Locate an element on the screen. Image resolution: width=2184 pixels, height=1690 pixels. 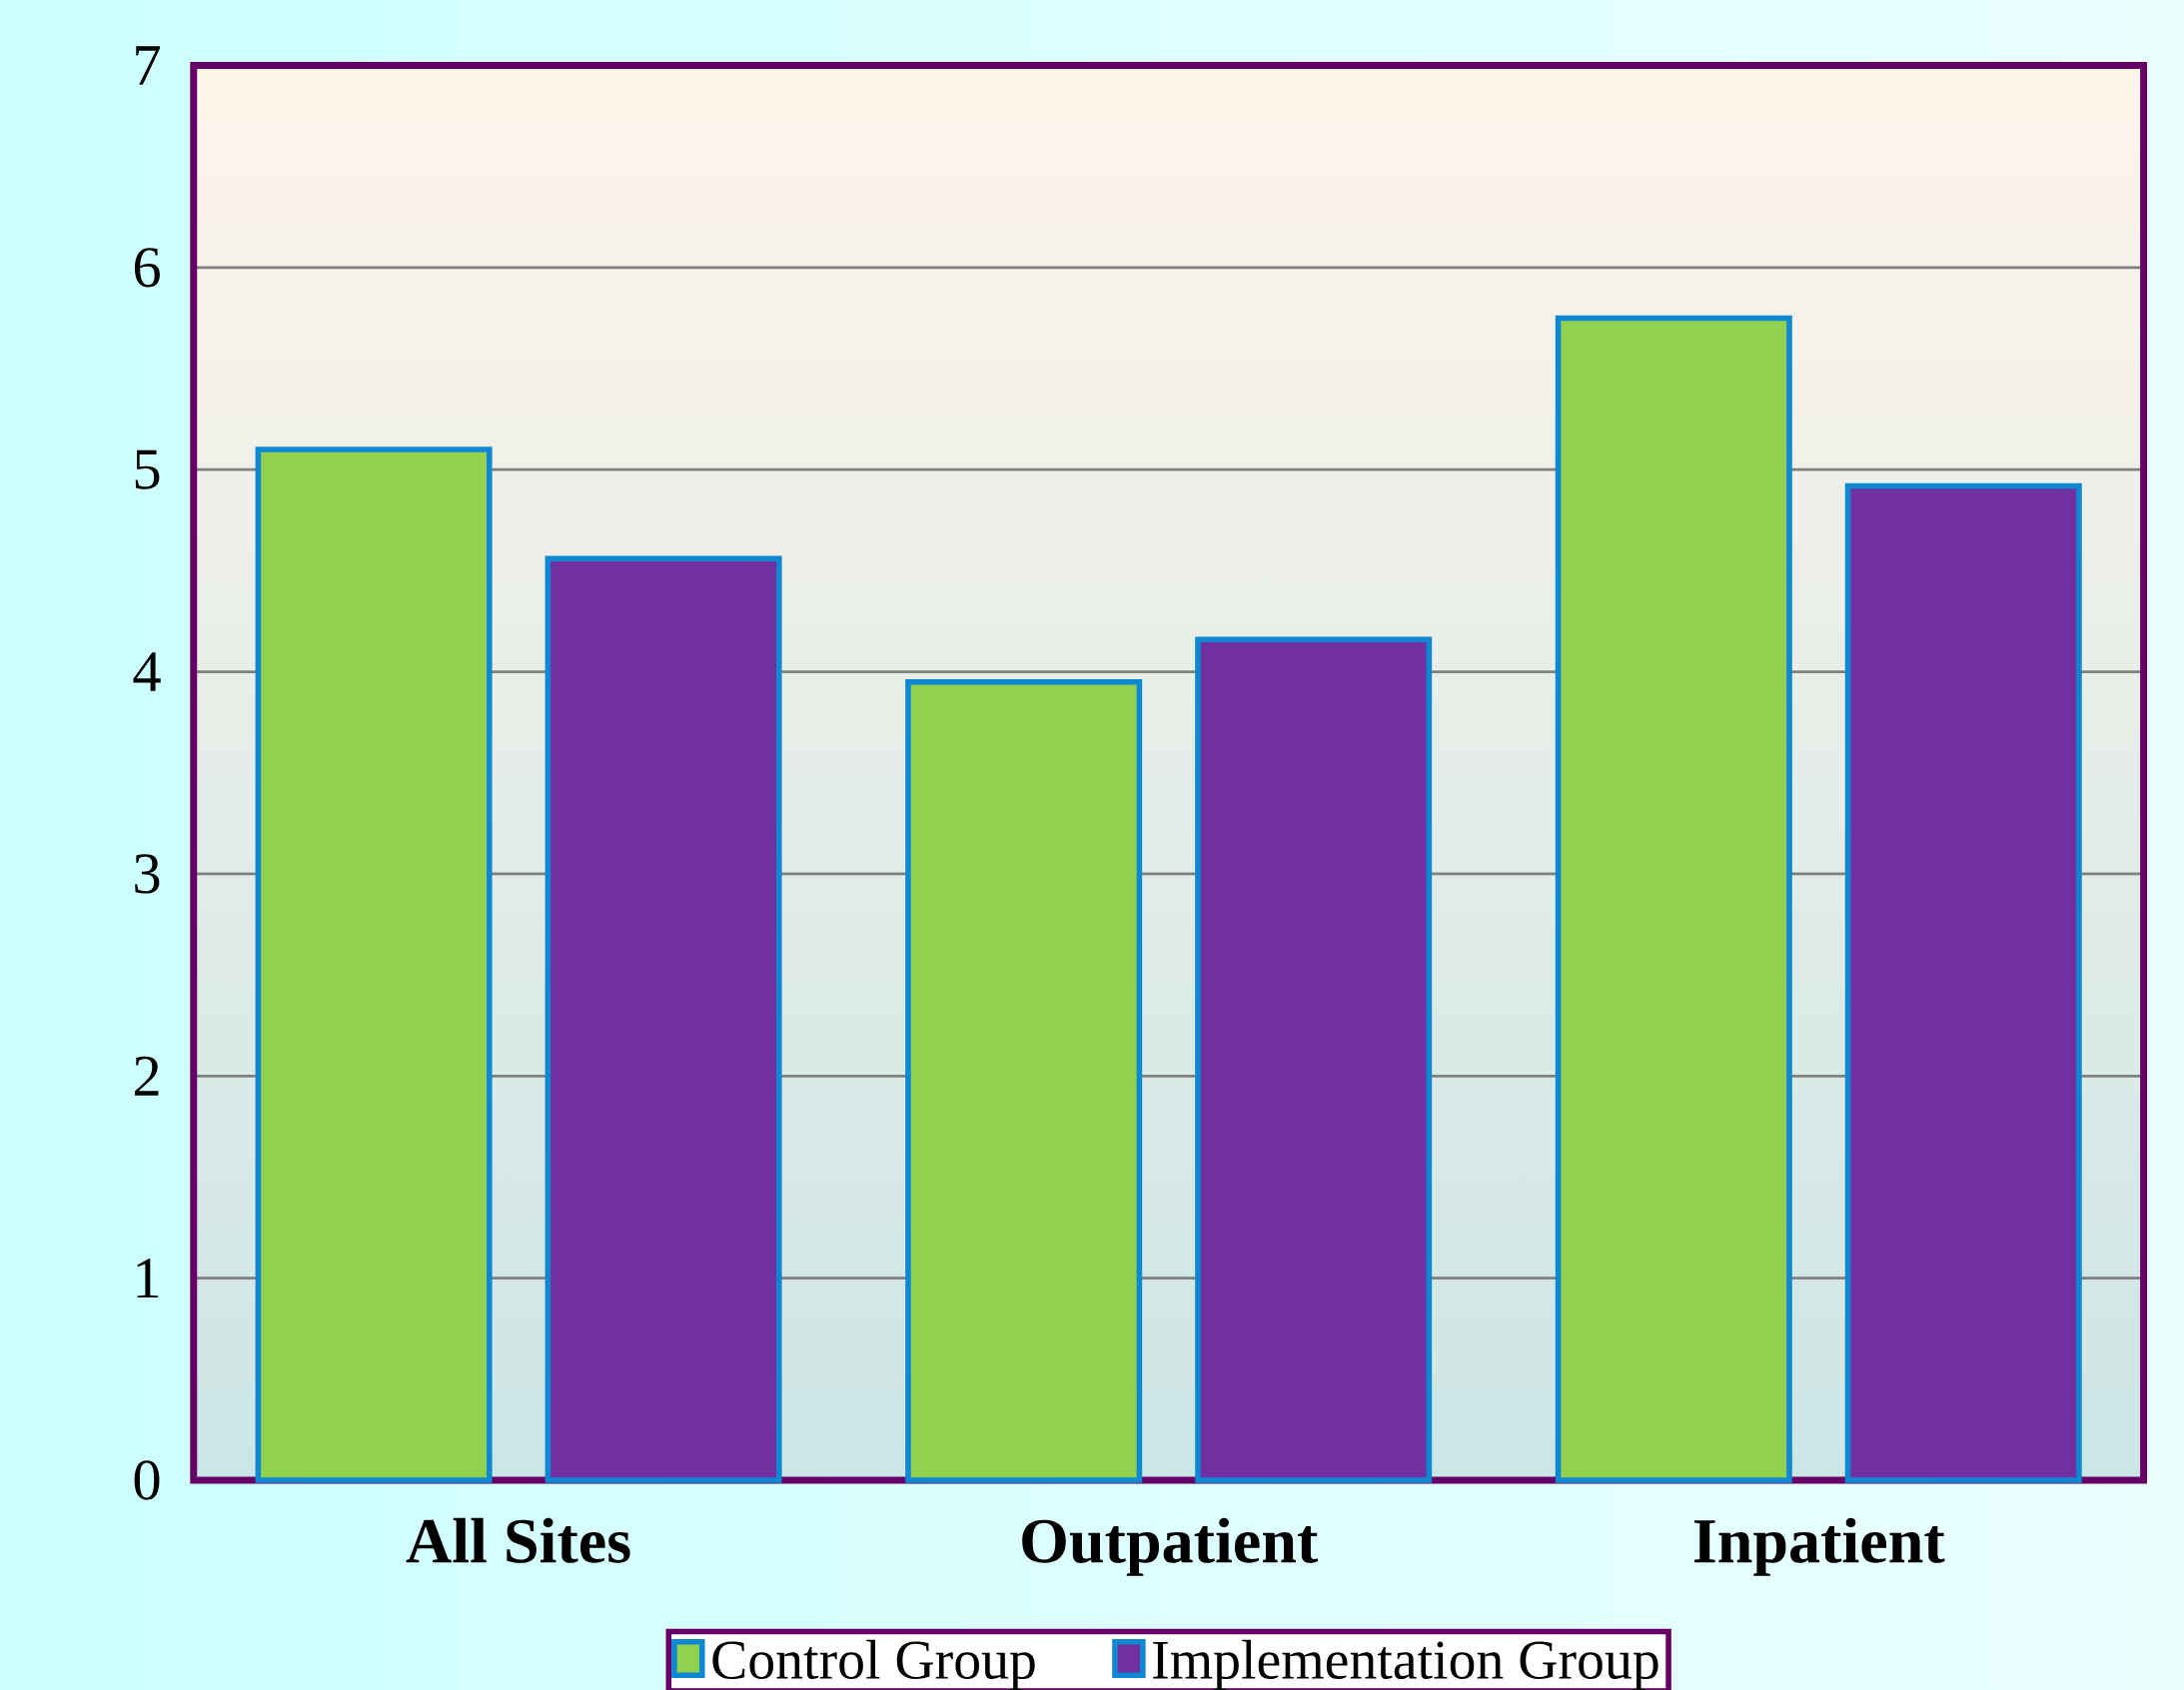
legend-label: Implementation Group is located at coordinates (1405, 1664).